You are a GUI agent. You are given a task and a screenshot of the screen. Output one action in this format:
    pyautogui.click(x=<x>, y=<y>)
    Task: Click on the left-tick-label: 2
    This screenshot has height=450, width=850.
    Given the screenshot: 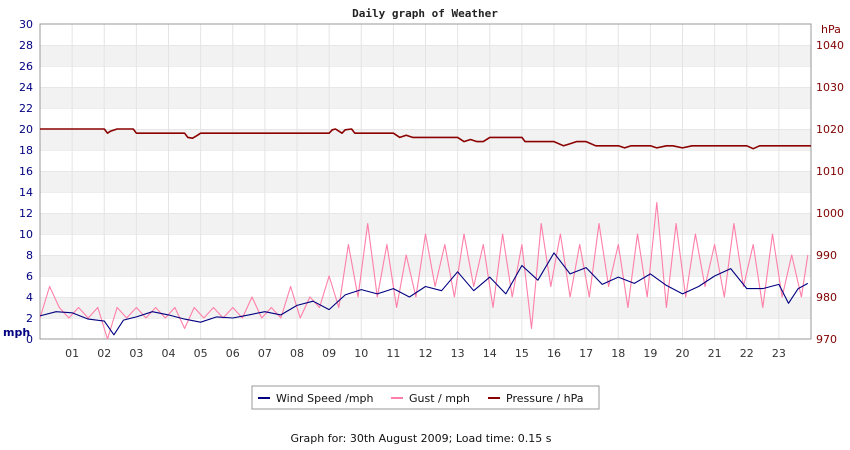 What is the action you would take?
    pyautogui.click(x=29, y=318)
    